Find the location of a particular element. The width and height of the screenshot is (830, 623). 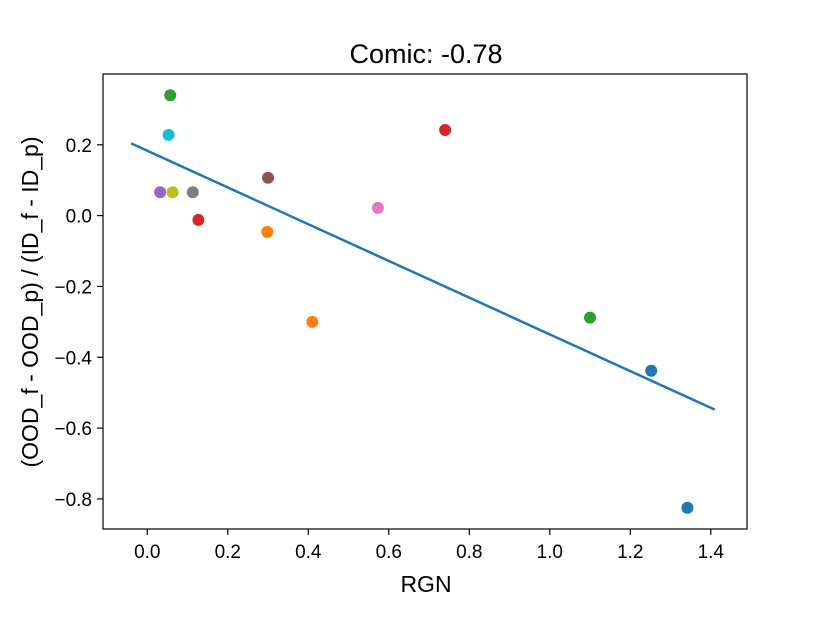

y-axis: −0.8 −0.6 −0.4 −0.2 0.0 0.2 is located at coordinates (78, 323).